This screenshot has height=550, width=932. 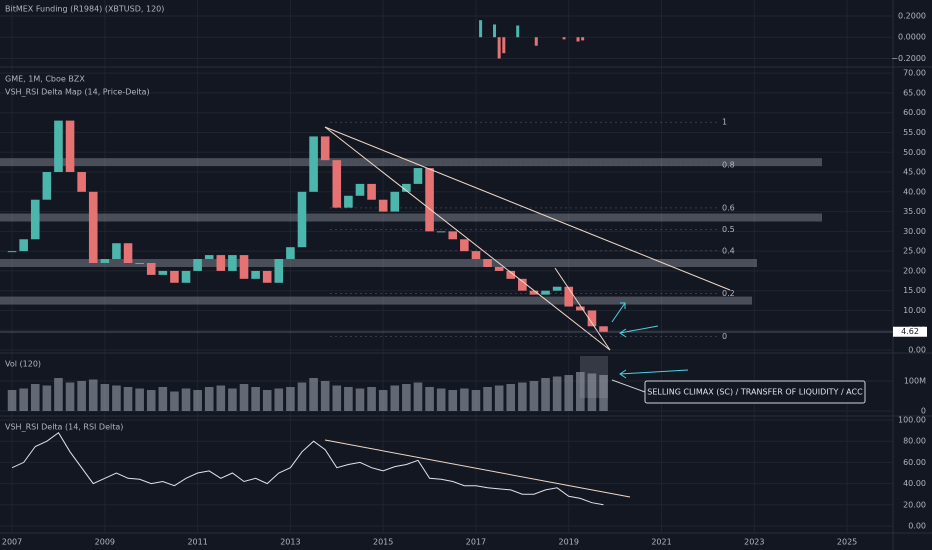 What do you see at coordinates (728, 207) in the screenshot?
I see `fib-label: 0.6` at bounding box center [728, 207].